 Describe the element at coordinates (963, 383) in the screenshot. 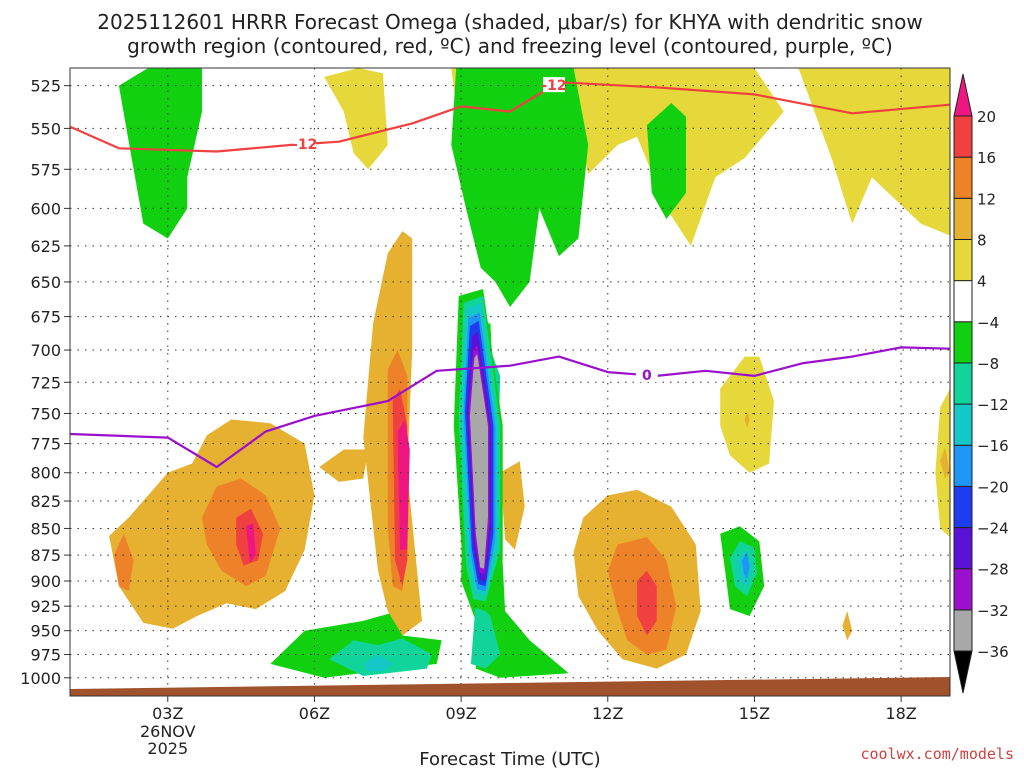

I see `colorbar-box--12` at that location.